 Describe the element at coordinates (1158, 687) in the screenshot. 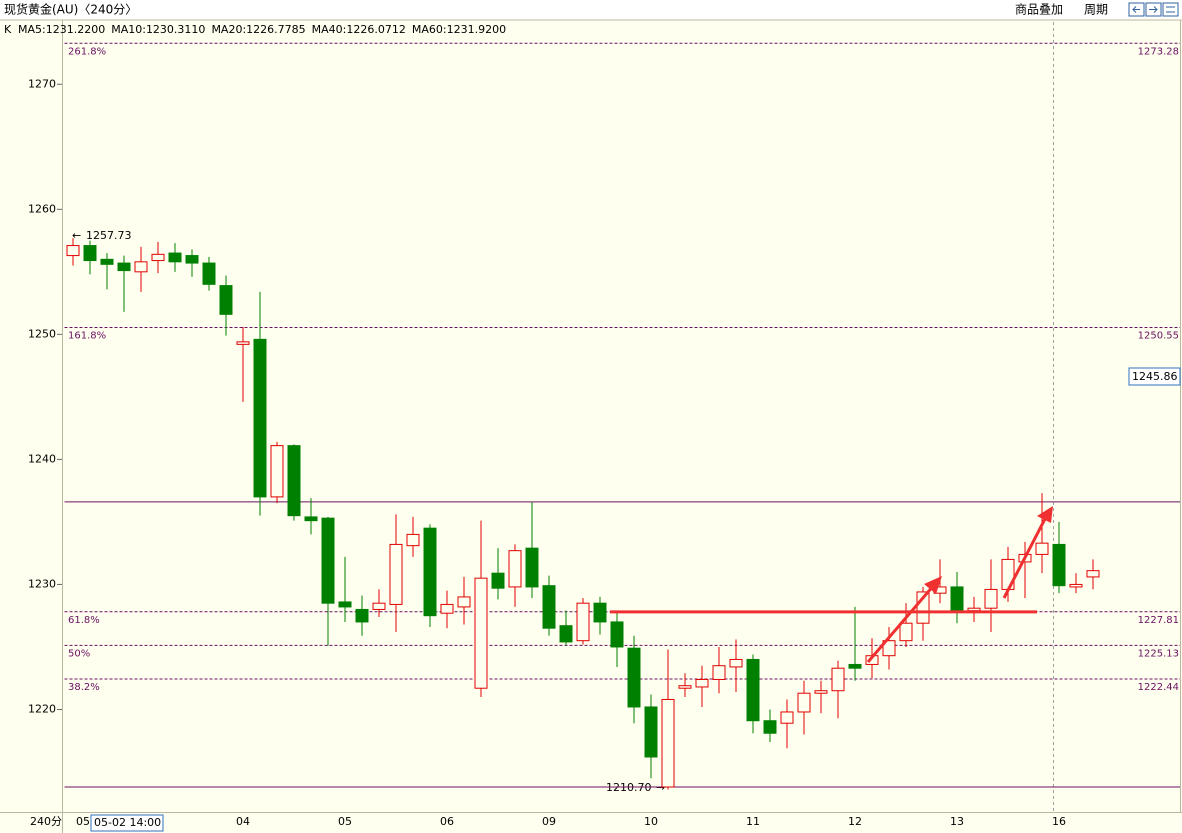

I see `fib-level-value: 1222.44` at that location.